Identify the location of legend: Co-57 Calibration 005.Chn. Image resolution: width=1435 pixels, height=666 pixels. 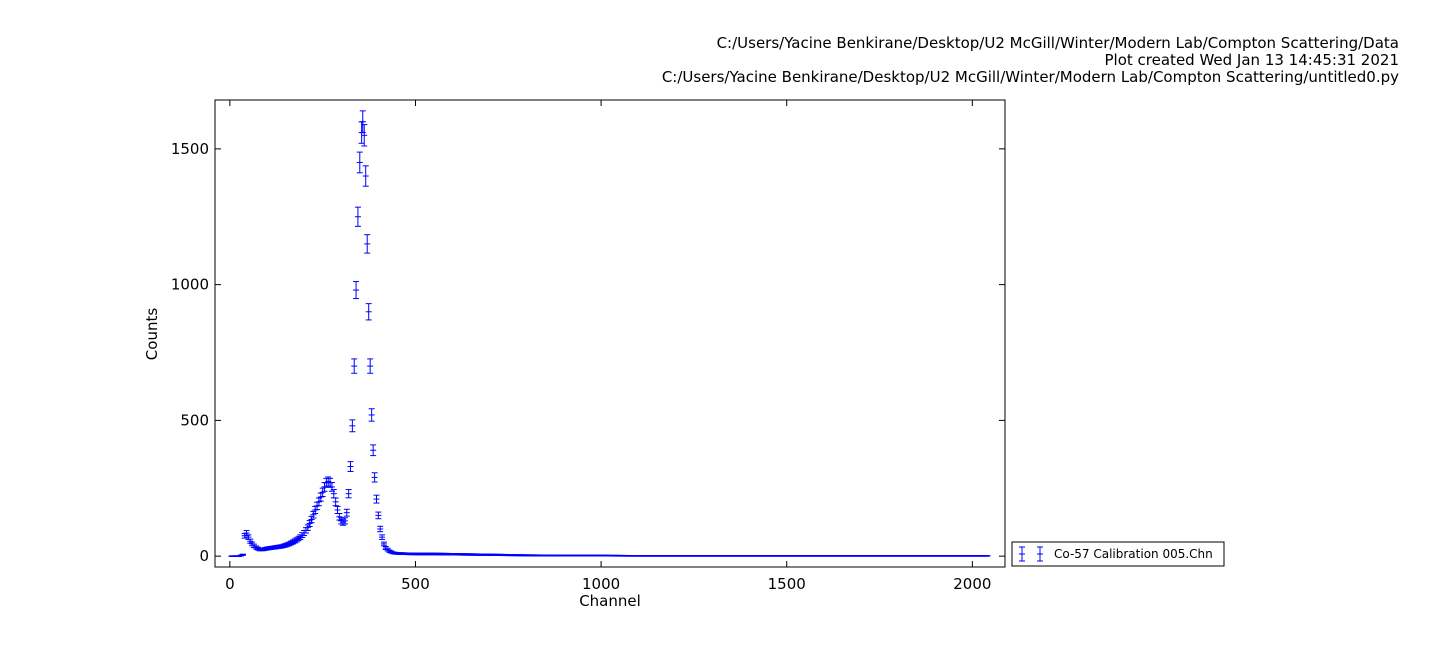
(1118, 554).